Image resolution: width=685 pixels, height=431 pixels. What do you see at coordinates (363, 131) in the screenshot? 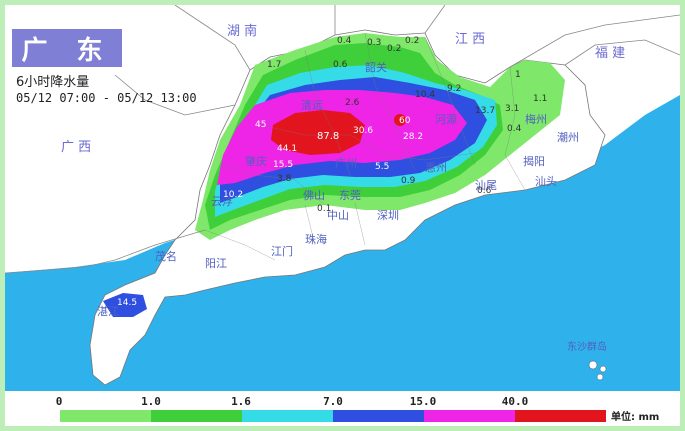
I see `value-label: 30.6` at bounding box center [363, 131].